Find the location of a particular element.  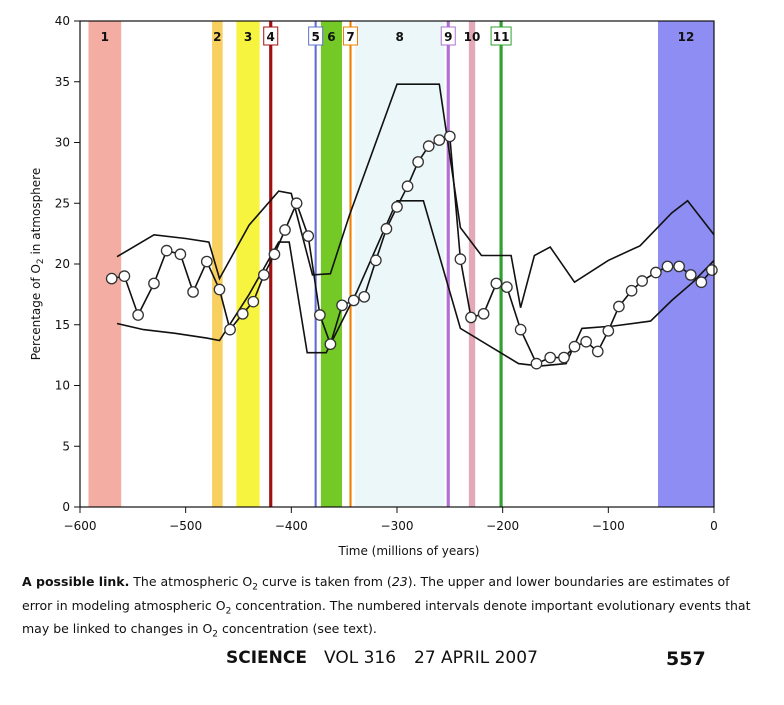

page-footer: SCIENCE VOL 316 27 APRIL 2007 557 is located at coordinates (392, 660).